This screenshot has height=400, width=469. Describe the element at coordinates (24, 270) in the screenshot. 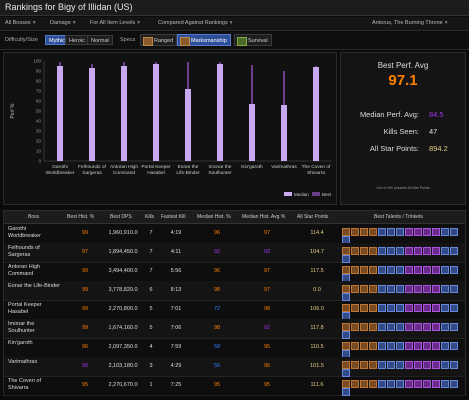

I see `boss-name-cell: Antoran High Command` at that location.